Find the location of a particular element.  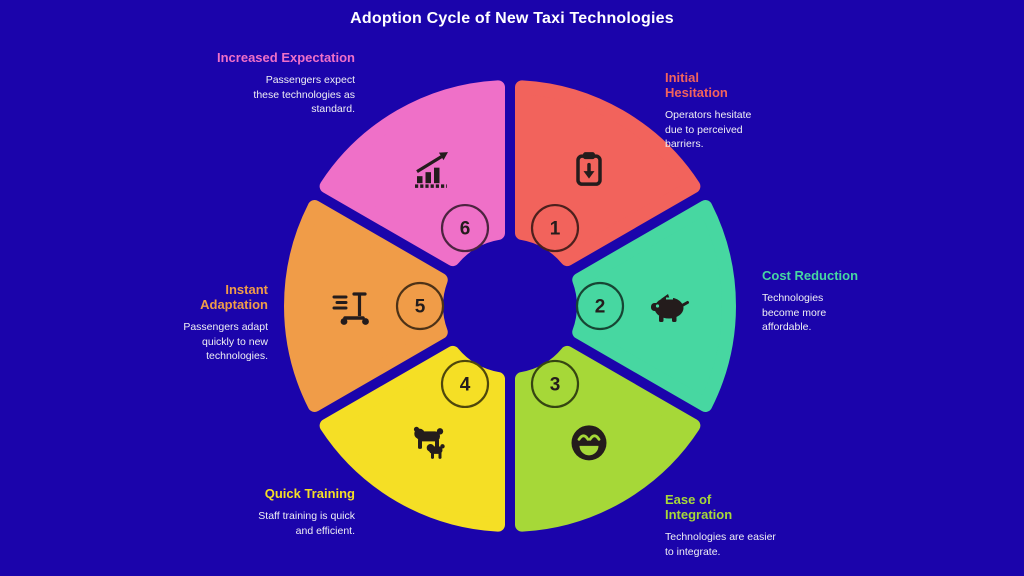

segment-number-2: 2 is located at coordinates (600, 307).